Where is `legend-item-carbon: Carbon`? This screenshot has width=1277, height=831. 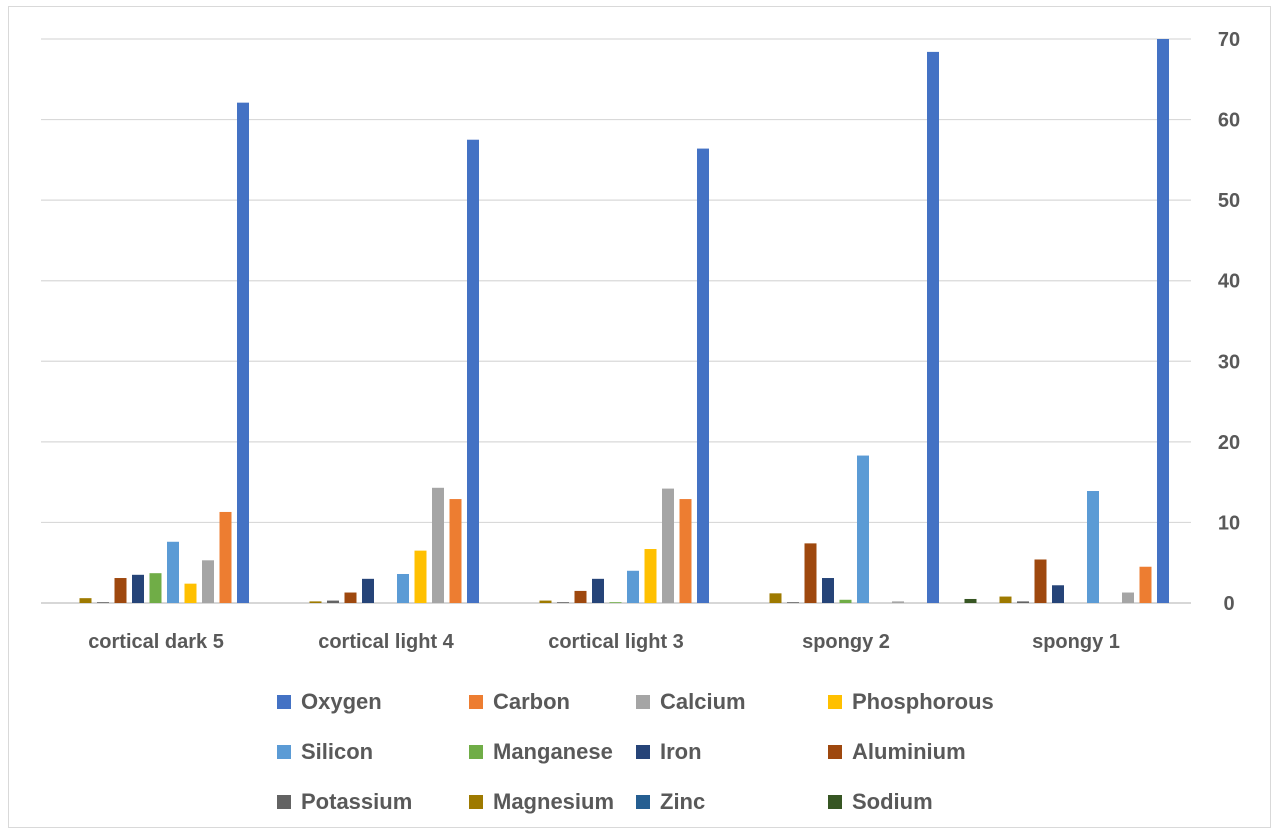 legend-item-carbon: Carbon is located at coordinates (552, 702).